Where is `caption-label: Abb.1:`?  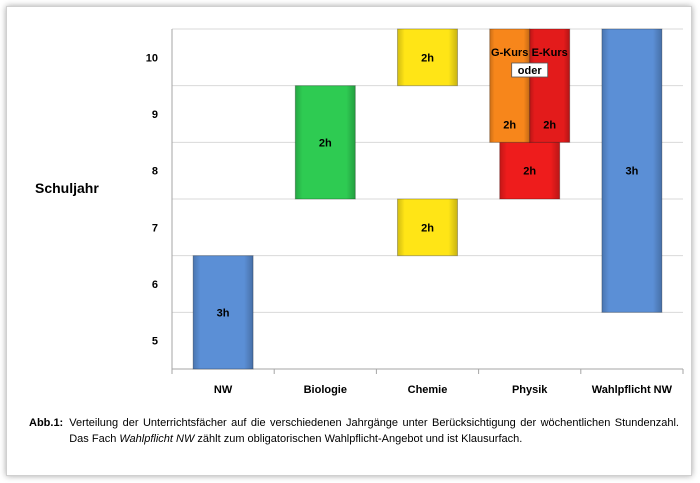
caption-label: Abb.1: is located at coordinates (46, 423).